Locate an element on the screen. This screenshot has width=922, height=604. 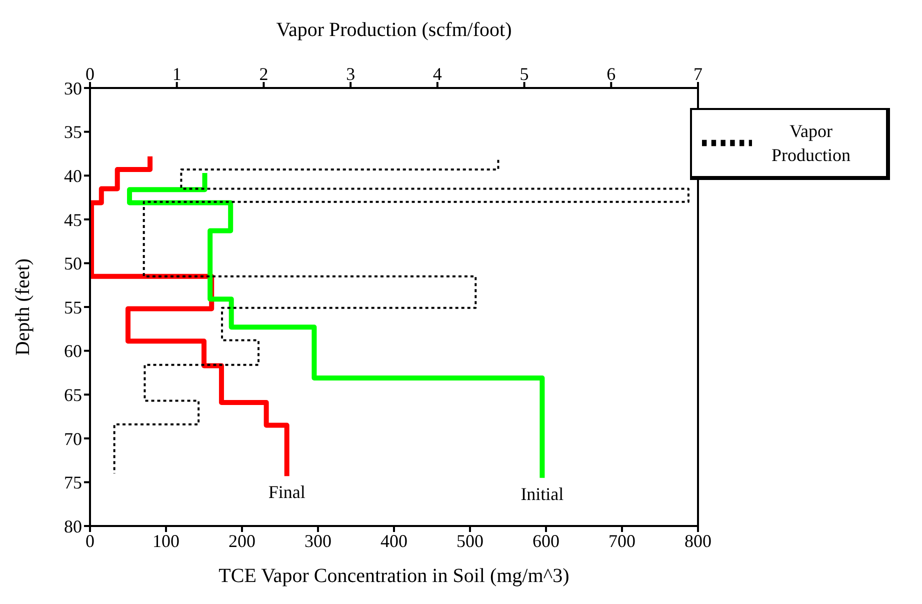
y-tick-label: 70 is located at coordinates (73, 438).